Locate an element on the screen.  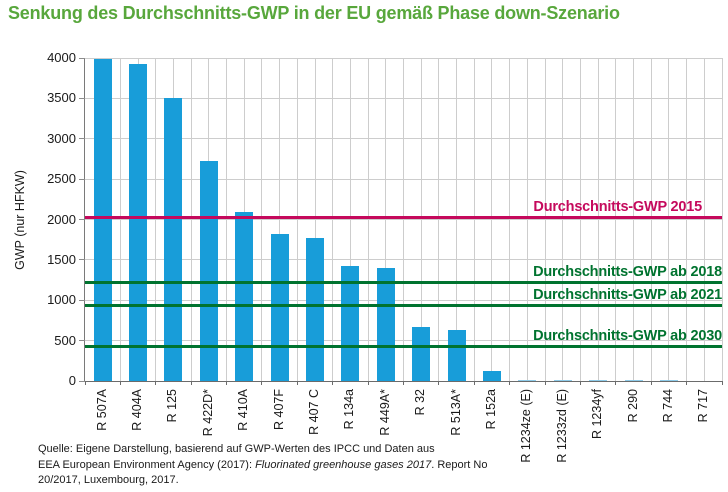
x-axis-label: R 422D* is located at coordinates (208, 415).